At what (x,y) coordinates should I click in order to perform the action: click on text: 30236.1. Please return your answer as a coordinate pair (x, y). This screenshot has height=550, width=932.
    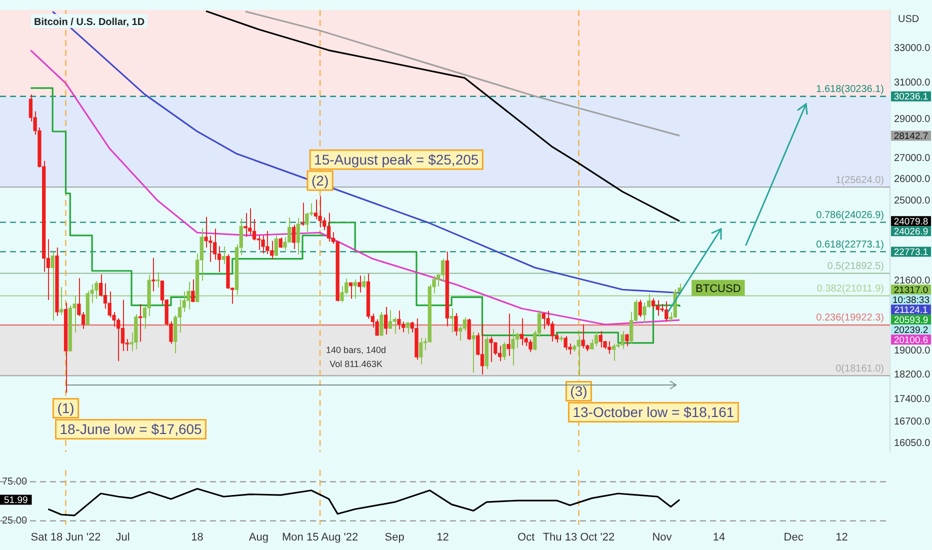
    Looking at the image, I should click on (911, 97).